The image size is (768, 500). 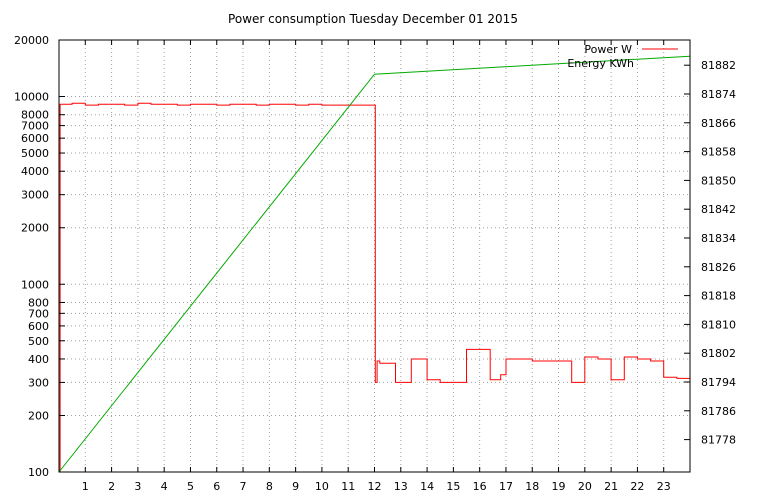 I want to click on y2-tick-label: 81778, so click(x=718, y=440).